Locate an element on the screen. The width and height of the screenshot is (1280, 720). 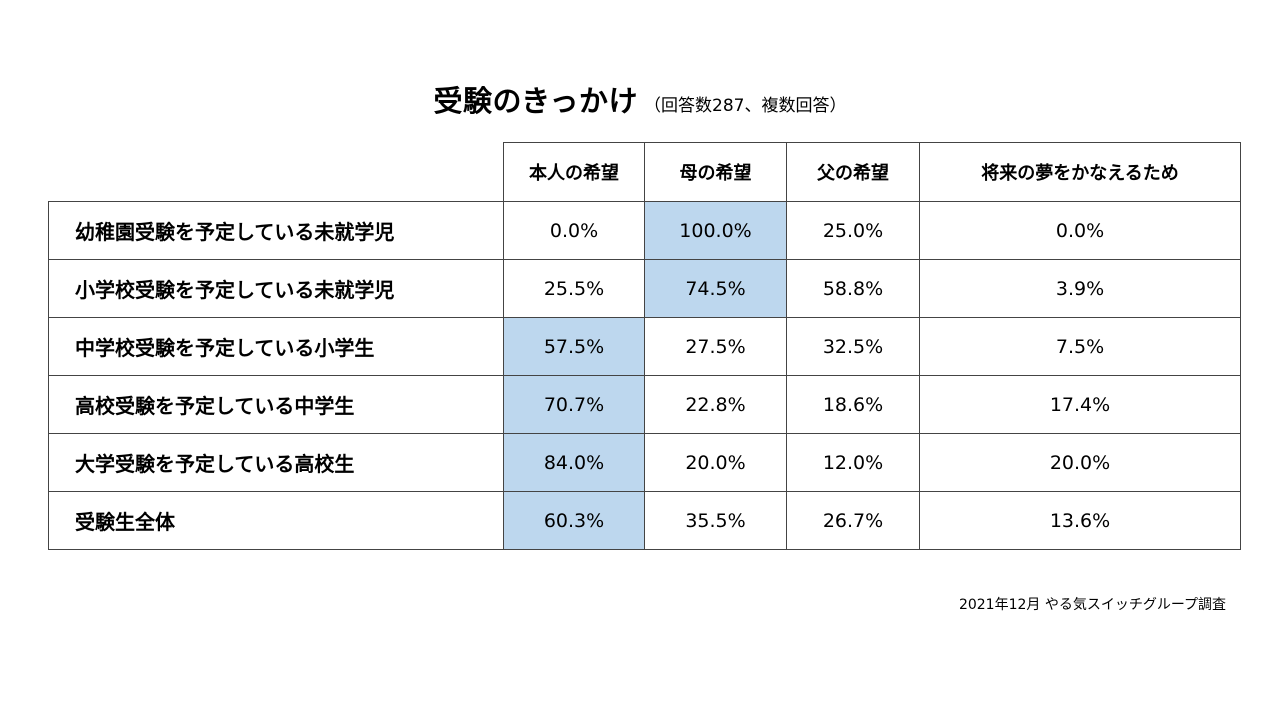
data-cell: 35.5% is located at coordinates (715, 520).